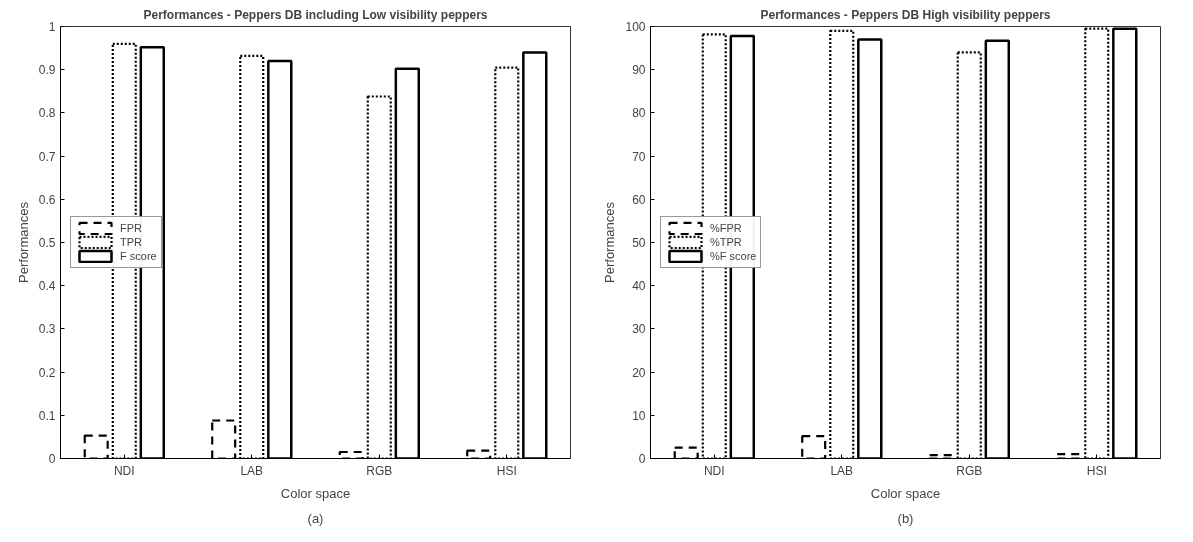 The image size is (1193, 542). Describe the element at coordinates (138, 256) in the screenshot. I see `legend-label: F score` at that location.